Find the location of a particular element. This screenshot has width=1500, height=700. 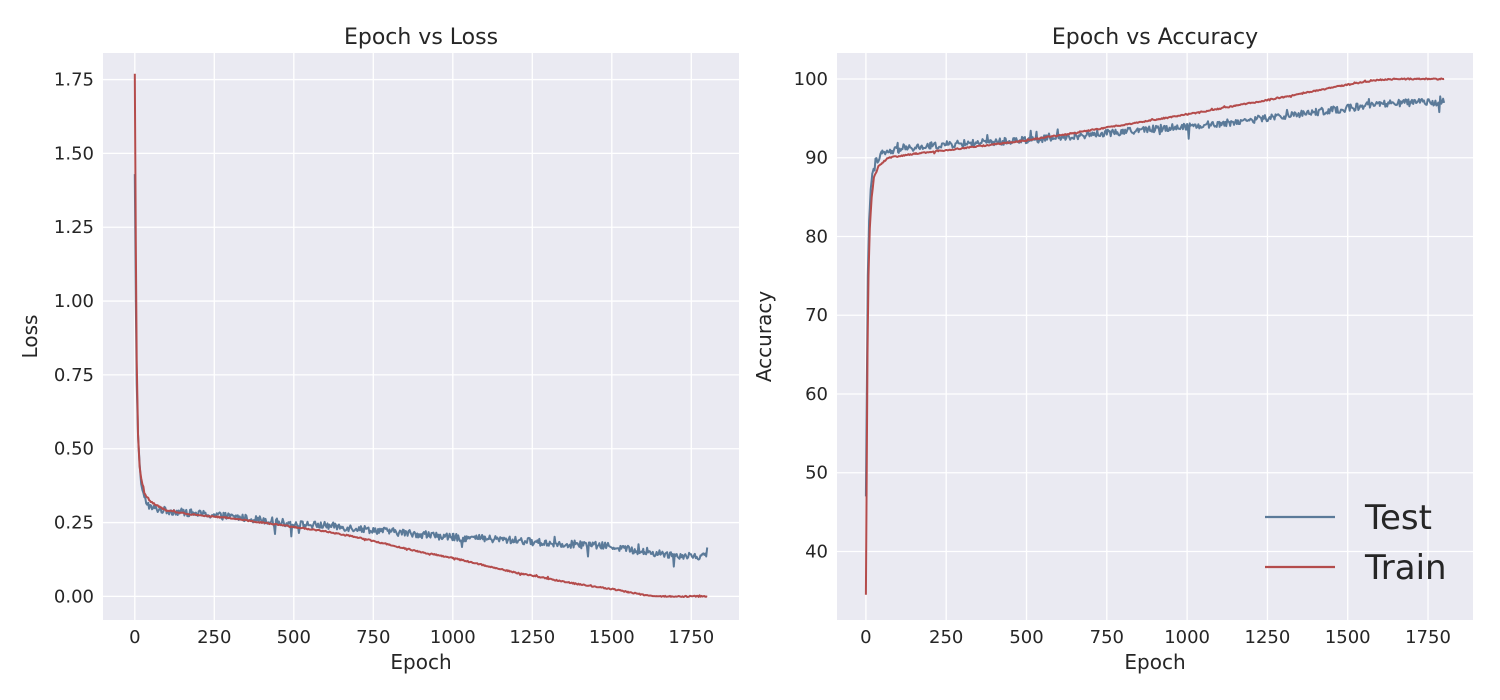

y-tick-label: 0.50 is located at coordinates (74, 449).